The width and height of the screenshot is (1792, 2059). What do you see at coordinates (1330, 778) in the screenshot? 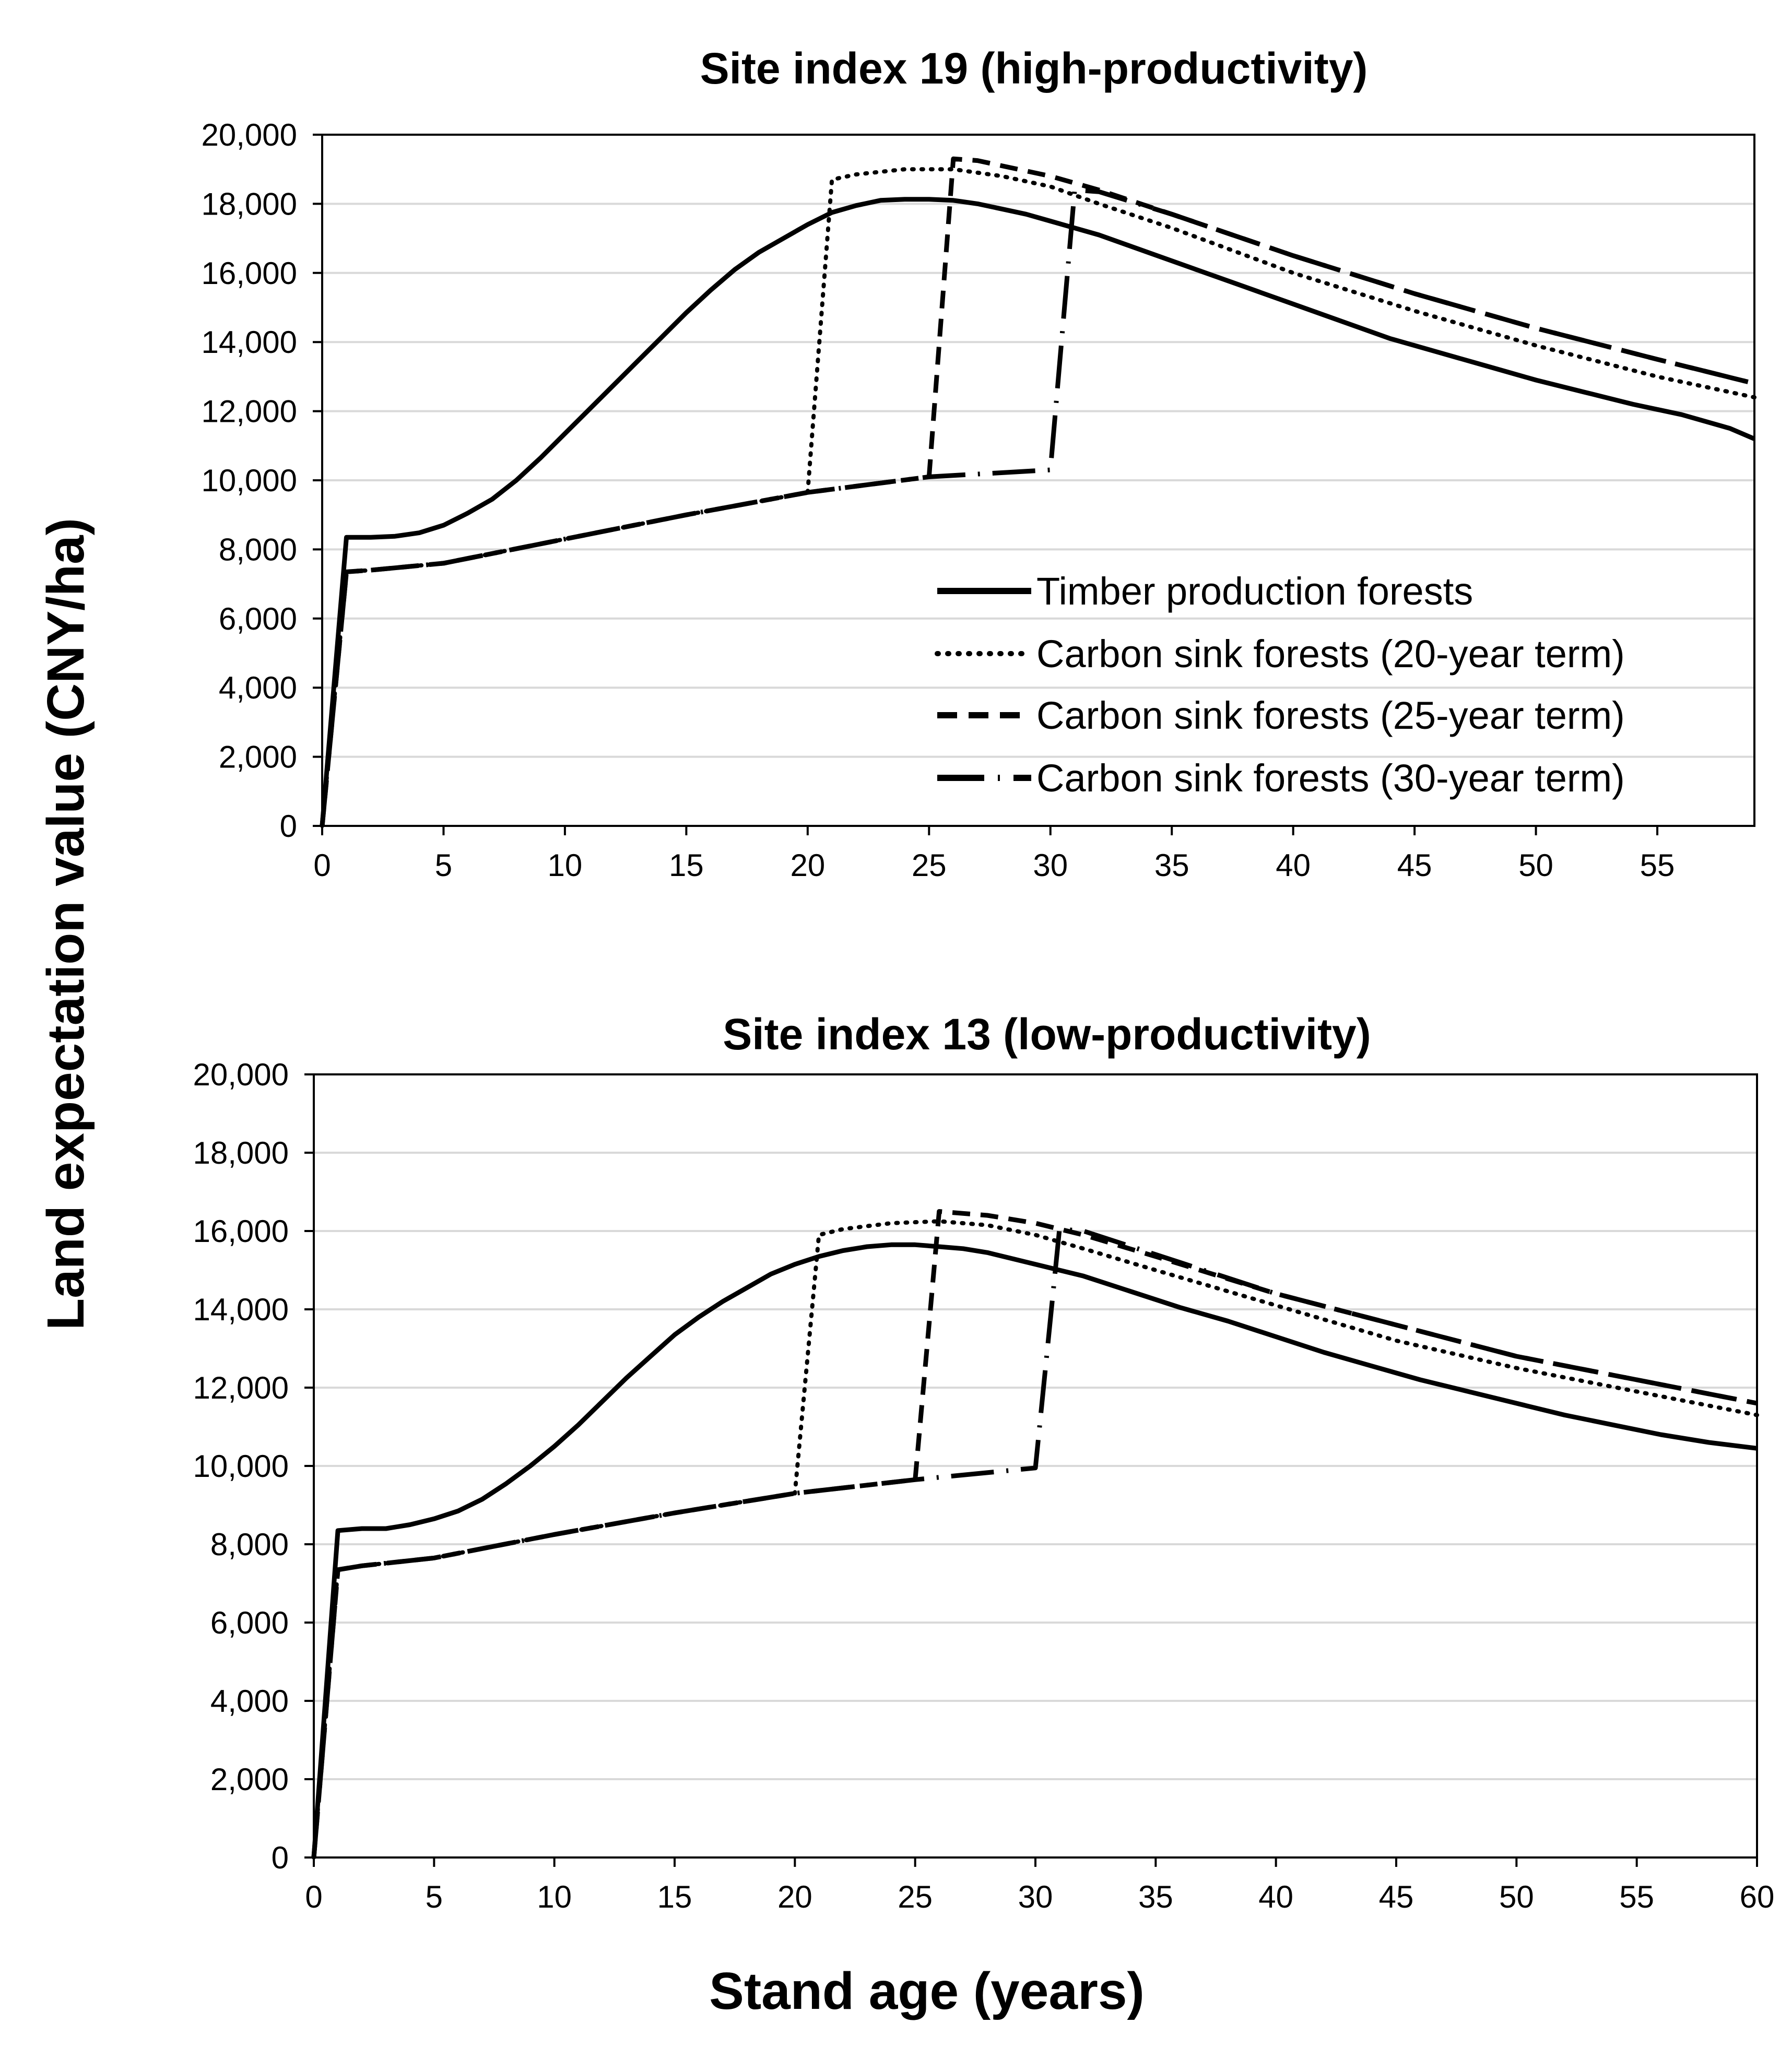
I see `legend-label-carbon-30: Carbon sink forests (30-year term)` at bounding box center [1330, 778].